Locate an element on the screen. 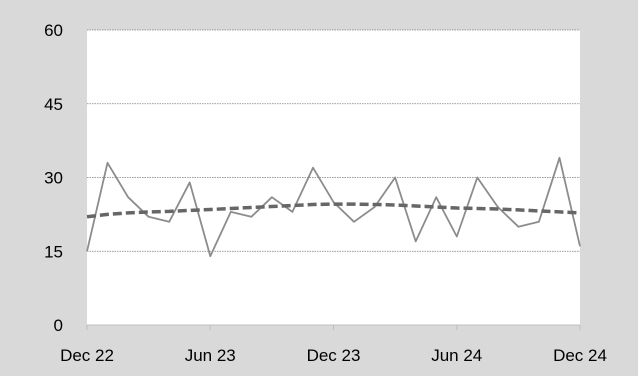  y-tick-label: 60 is located at coordinates (53, 30).